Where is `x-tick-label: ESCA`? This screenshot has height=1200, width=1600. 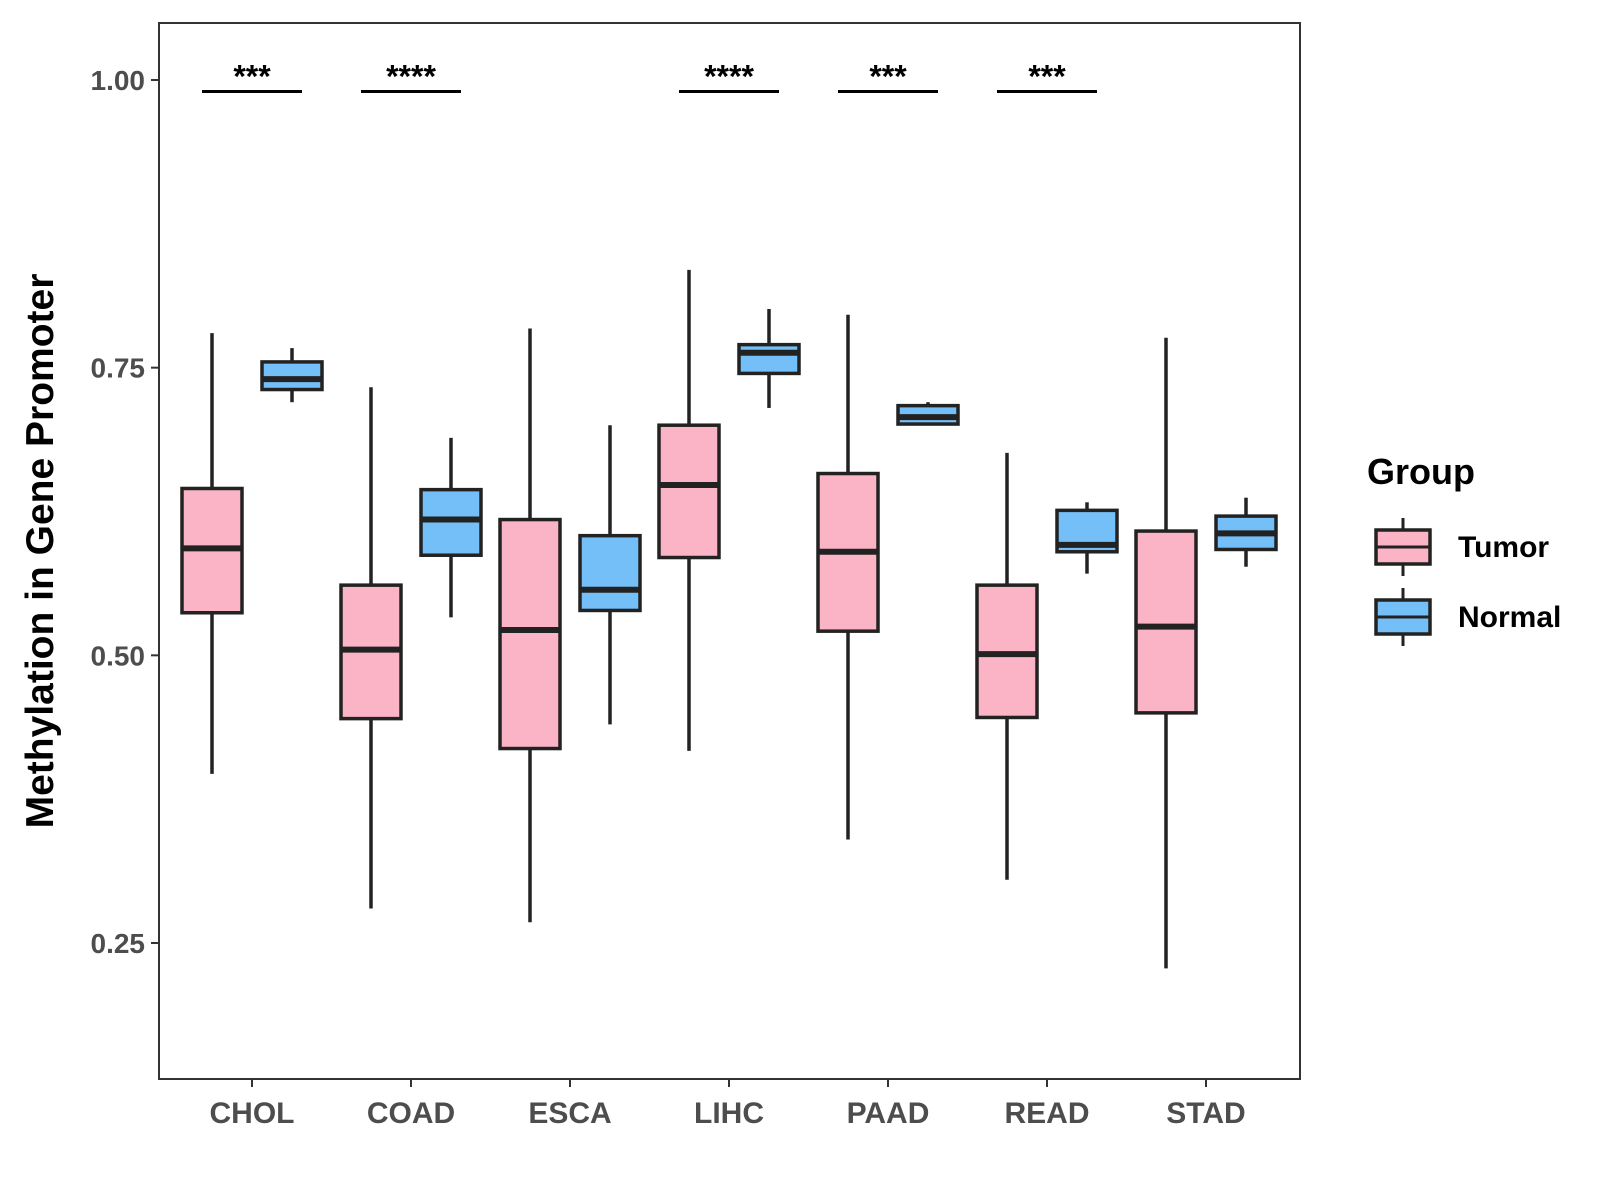 x-tick-label: ESCA is located at coordinates (569, 1113).